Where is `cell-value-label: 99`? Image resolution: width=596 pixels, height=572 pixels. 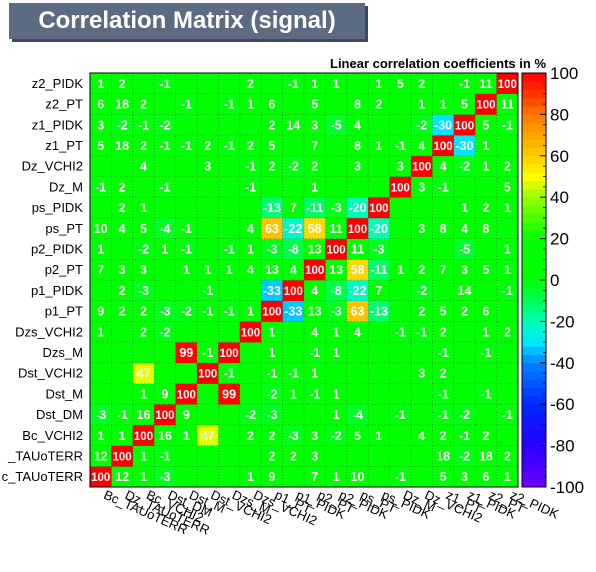
cell-value-label: 99 is located at coordinates (229, 394).